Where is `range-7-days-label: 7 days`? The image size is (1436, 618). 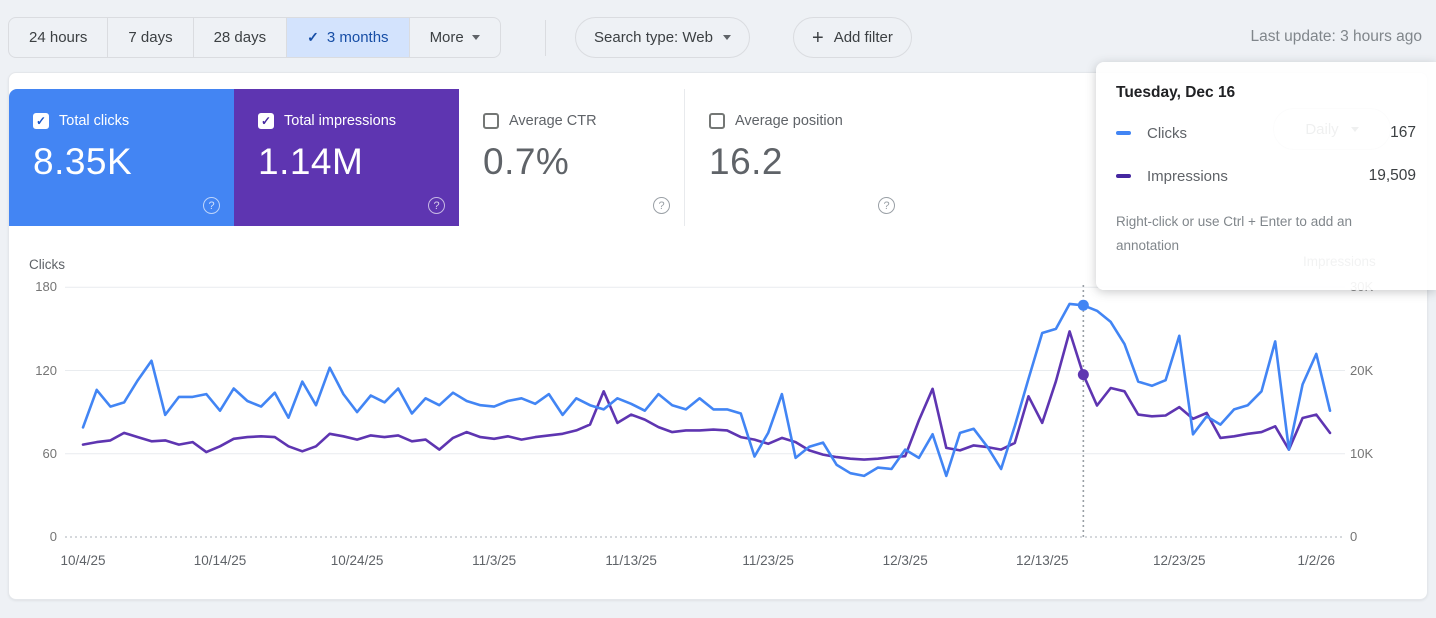
range-7-days-label: 7 days is located at coordinates (150, 37).